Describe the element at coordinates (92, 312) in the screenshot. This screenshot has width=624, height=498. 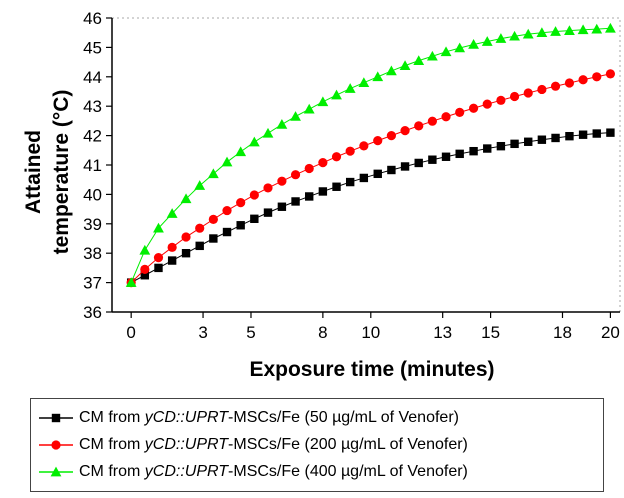
I see `y-tick-label: 36` at that location.